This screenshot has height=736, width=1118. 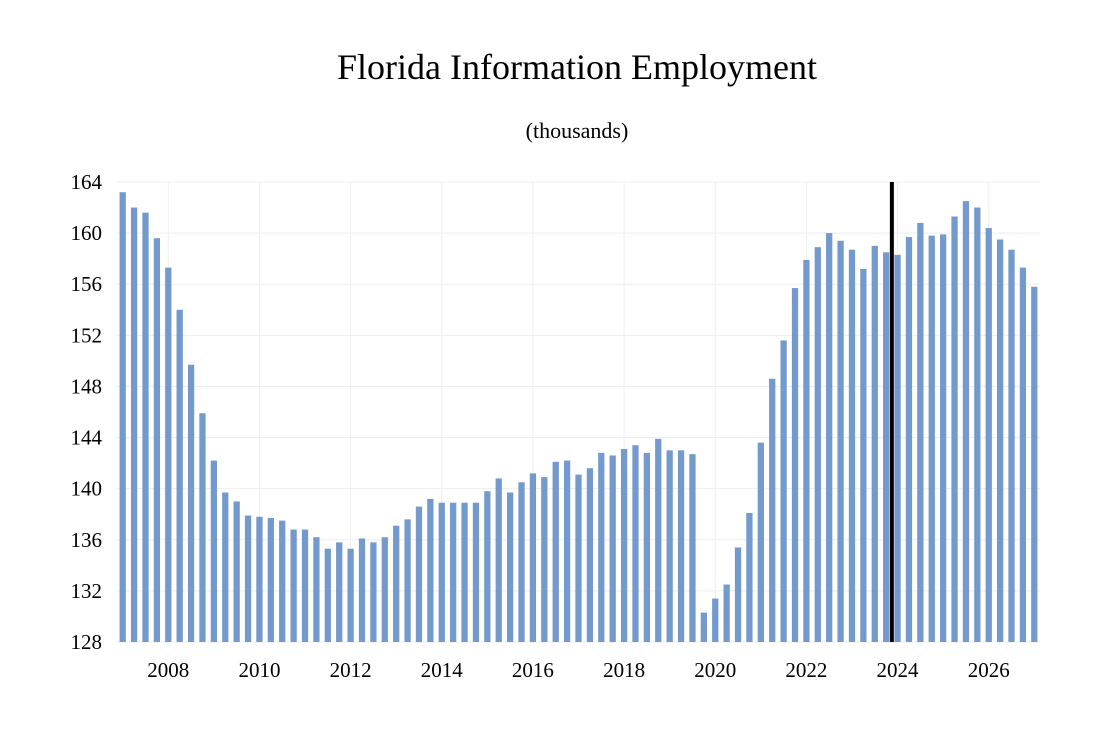 What do you see at coordinates (624, 670) in the screenshot?
I see `x-tick-label: 2018` at bounding box center [624, 670].